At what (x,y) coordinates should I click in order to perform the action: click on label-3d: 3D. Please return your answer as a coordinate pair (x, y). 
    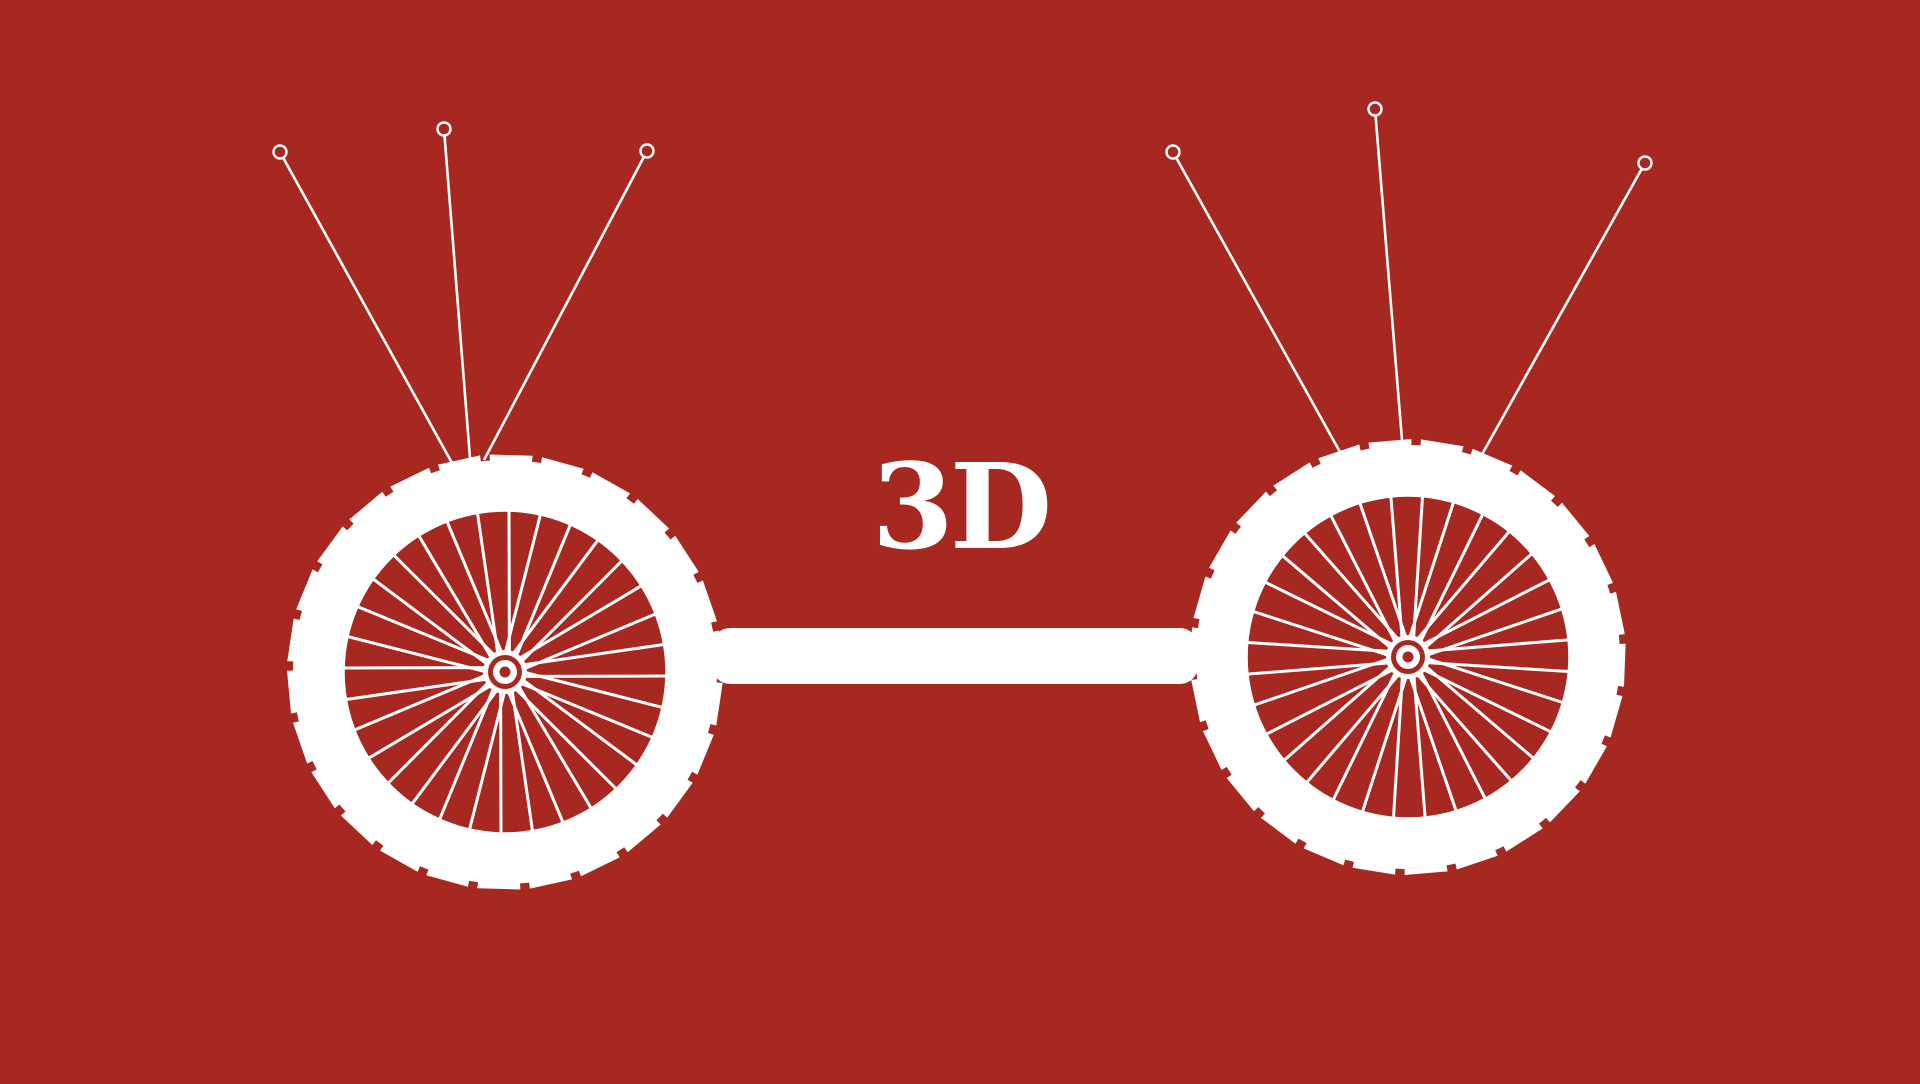
    Looking at the image, I should click on (960, 507).